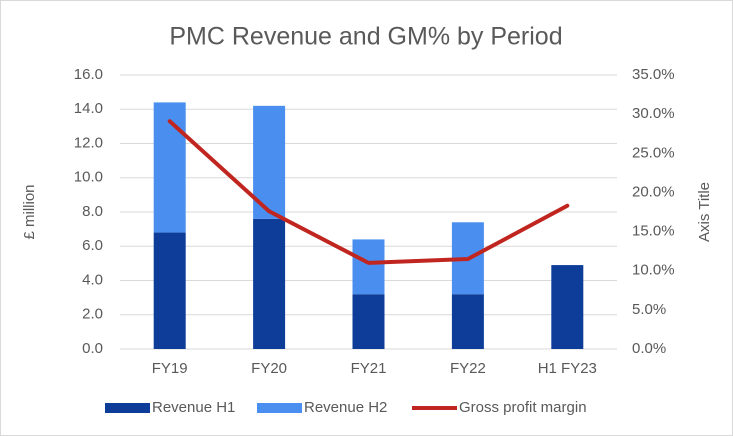 This screenshot has height=436, width=733. What do you see at coordinates (345, 407) in the screenshot?
I see `legend-label: Revenue H2` at bounding box center [345, 407].